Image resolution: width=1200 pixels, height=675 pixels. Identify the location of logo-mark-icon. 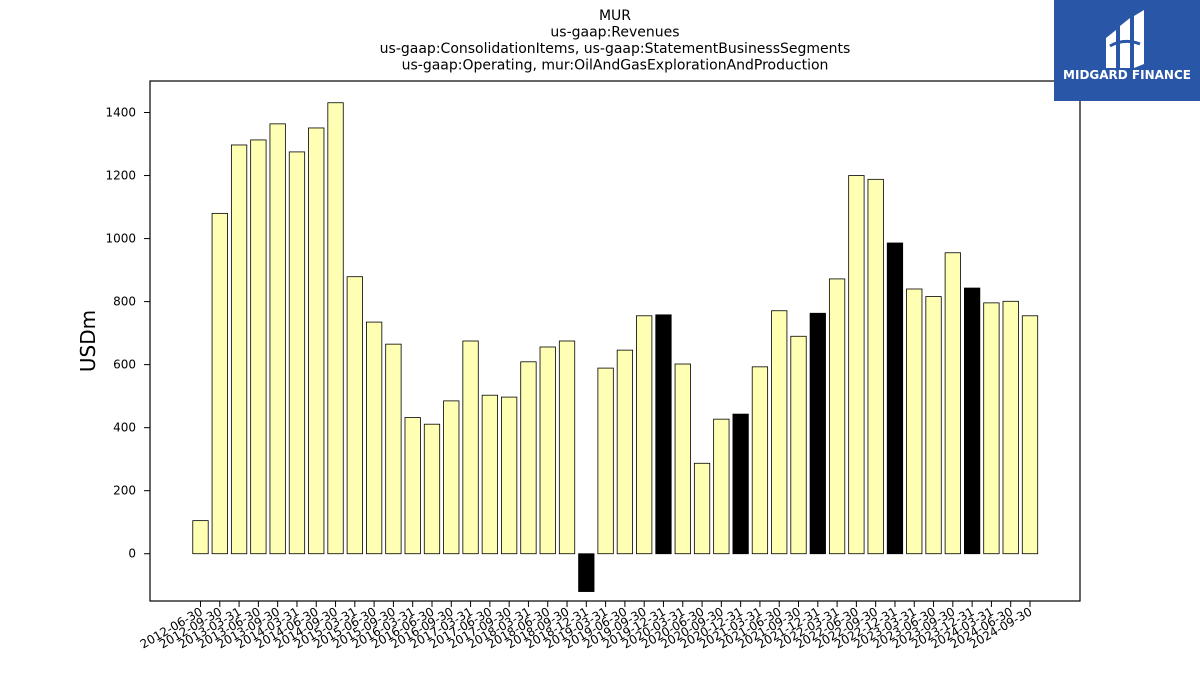
(1125, 39).